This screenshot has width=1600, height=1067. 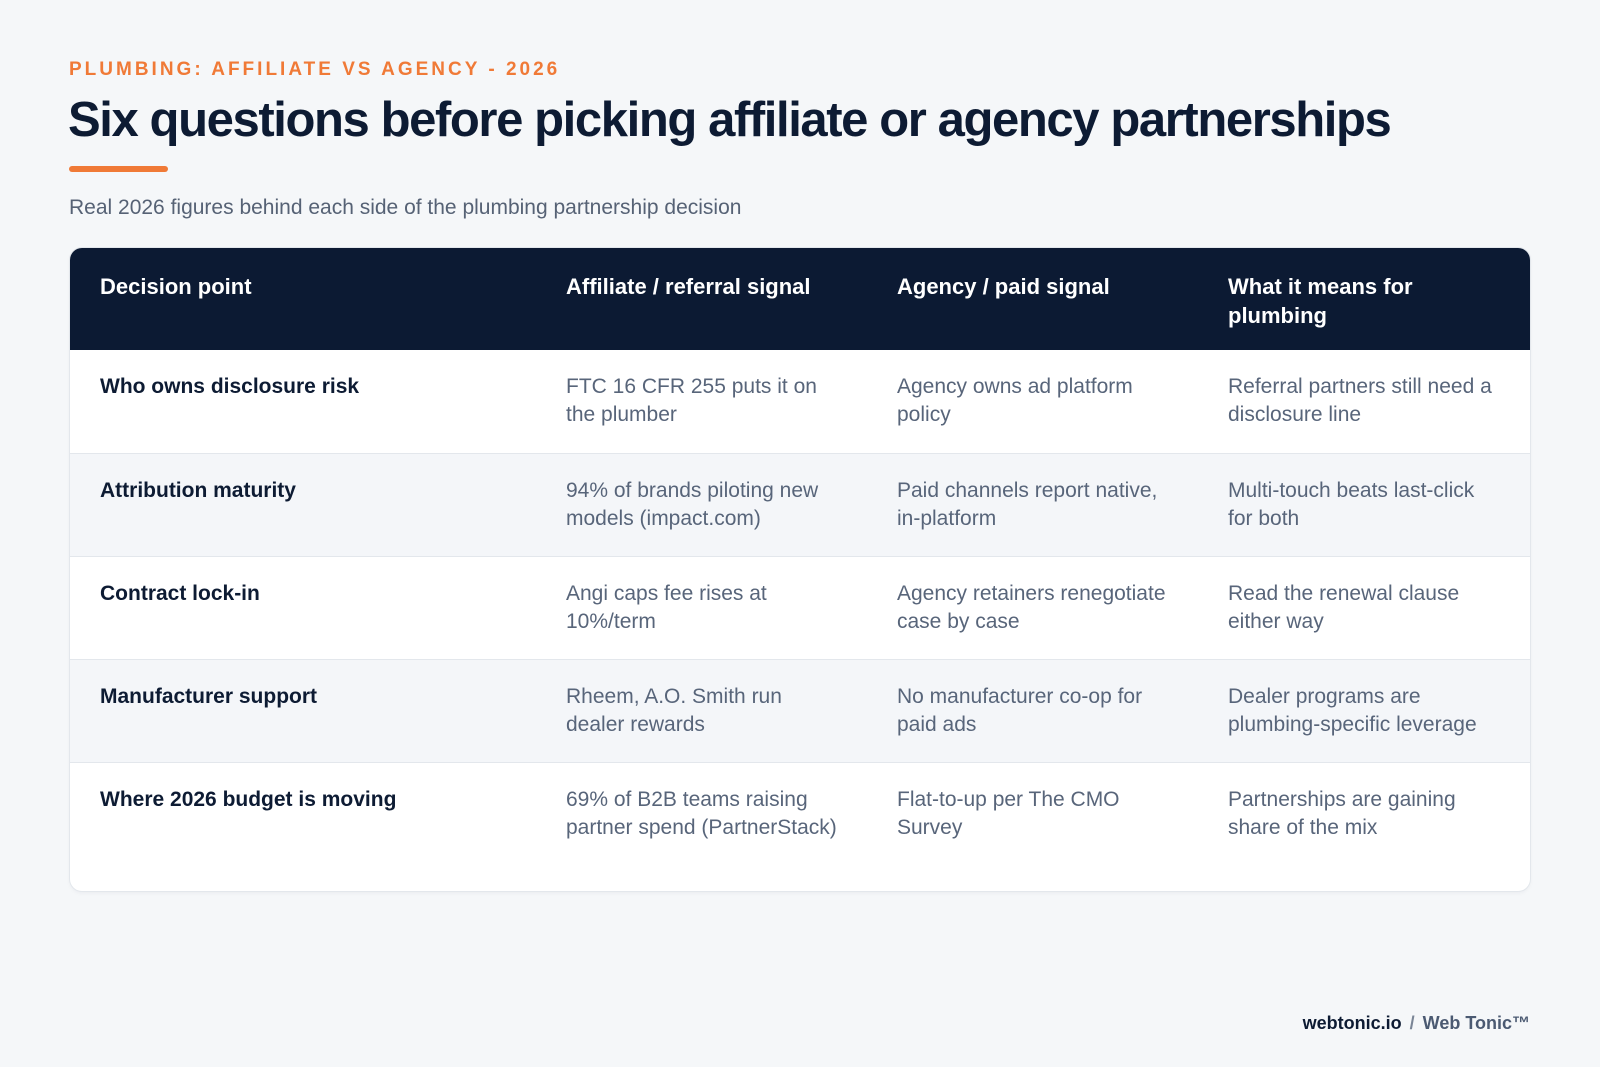 What do you see at coordinates (1008, 813) in the screenshot?
I see `agency-cell: Flat-to-up per The CMO Survey` at bounding box center [1008, 813].